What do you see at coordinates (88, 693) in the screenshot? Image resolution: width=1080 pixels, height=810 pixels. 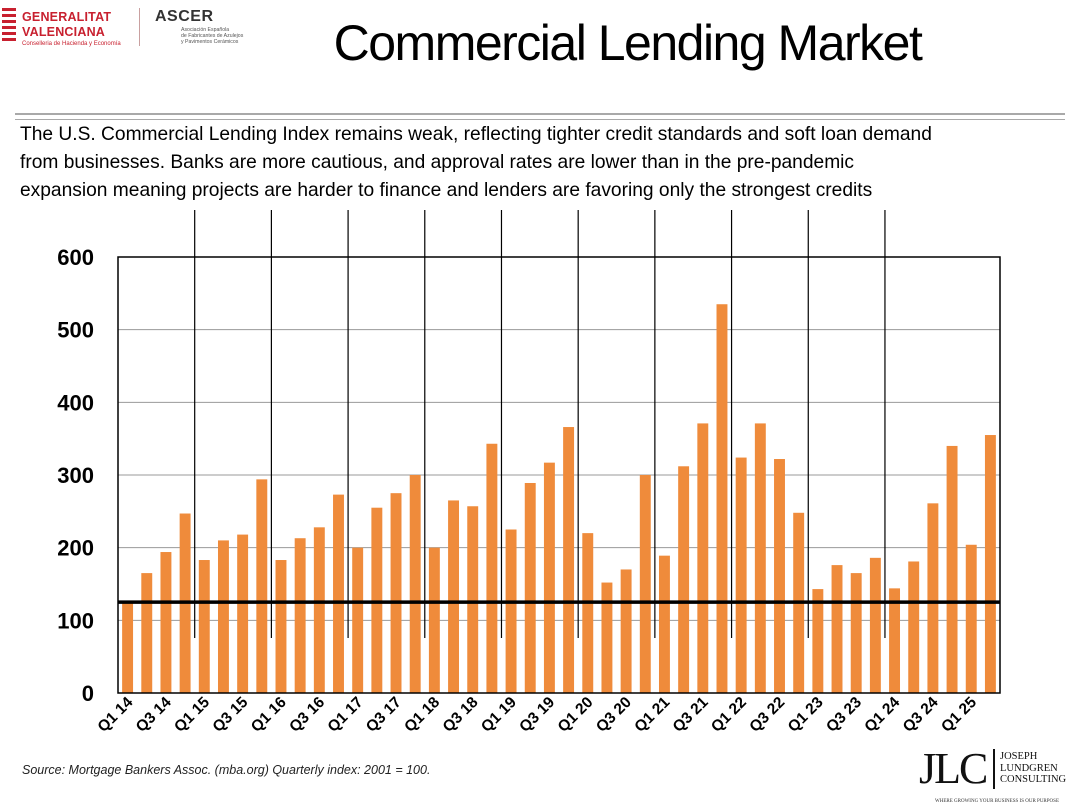 I see `y-tick-label: 0` at bounding box center [88, 693].